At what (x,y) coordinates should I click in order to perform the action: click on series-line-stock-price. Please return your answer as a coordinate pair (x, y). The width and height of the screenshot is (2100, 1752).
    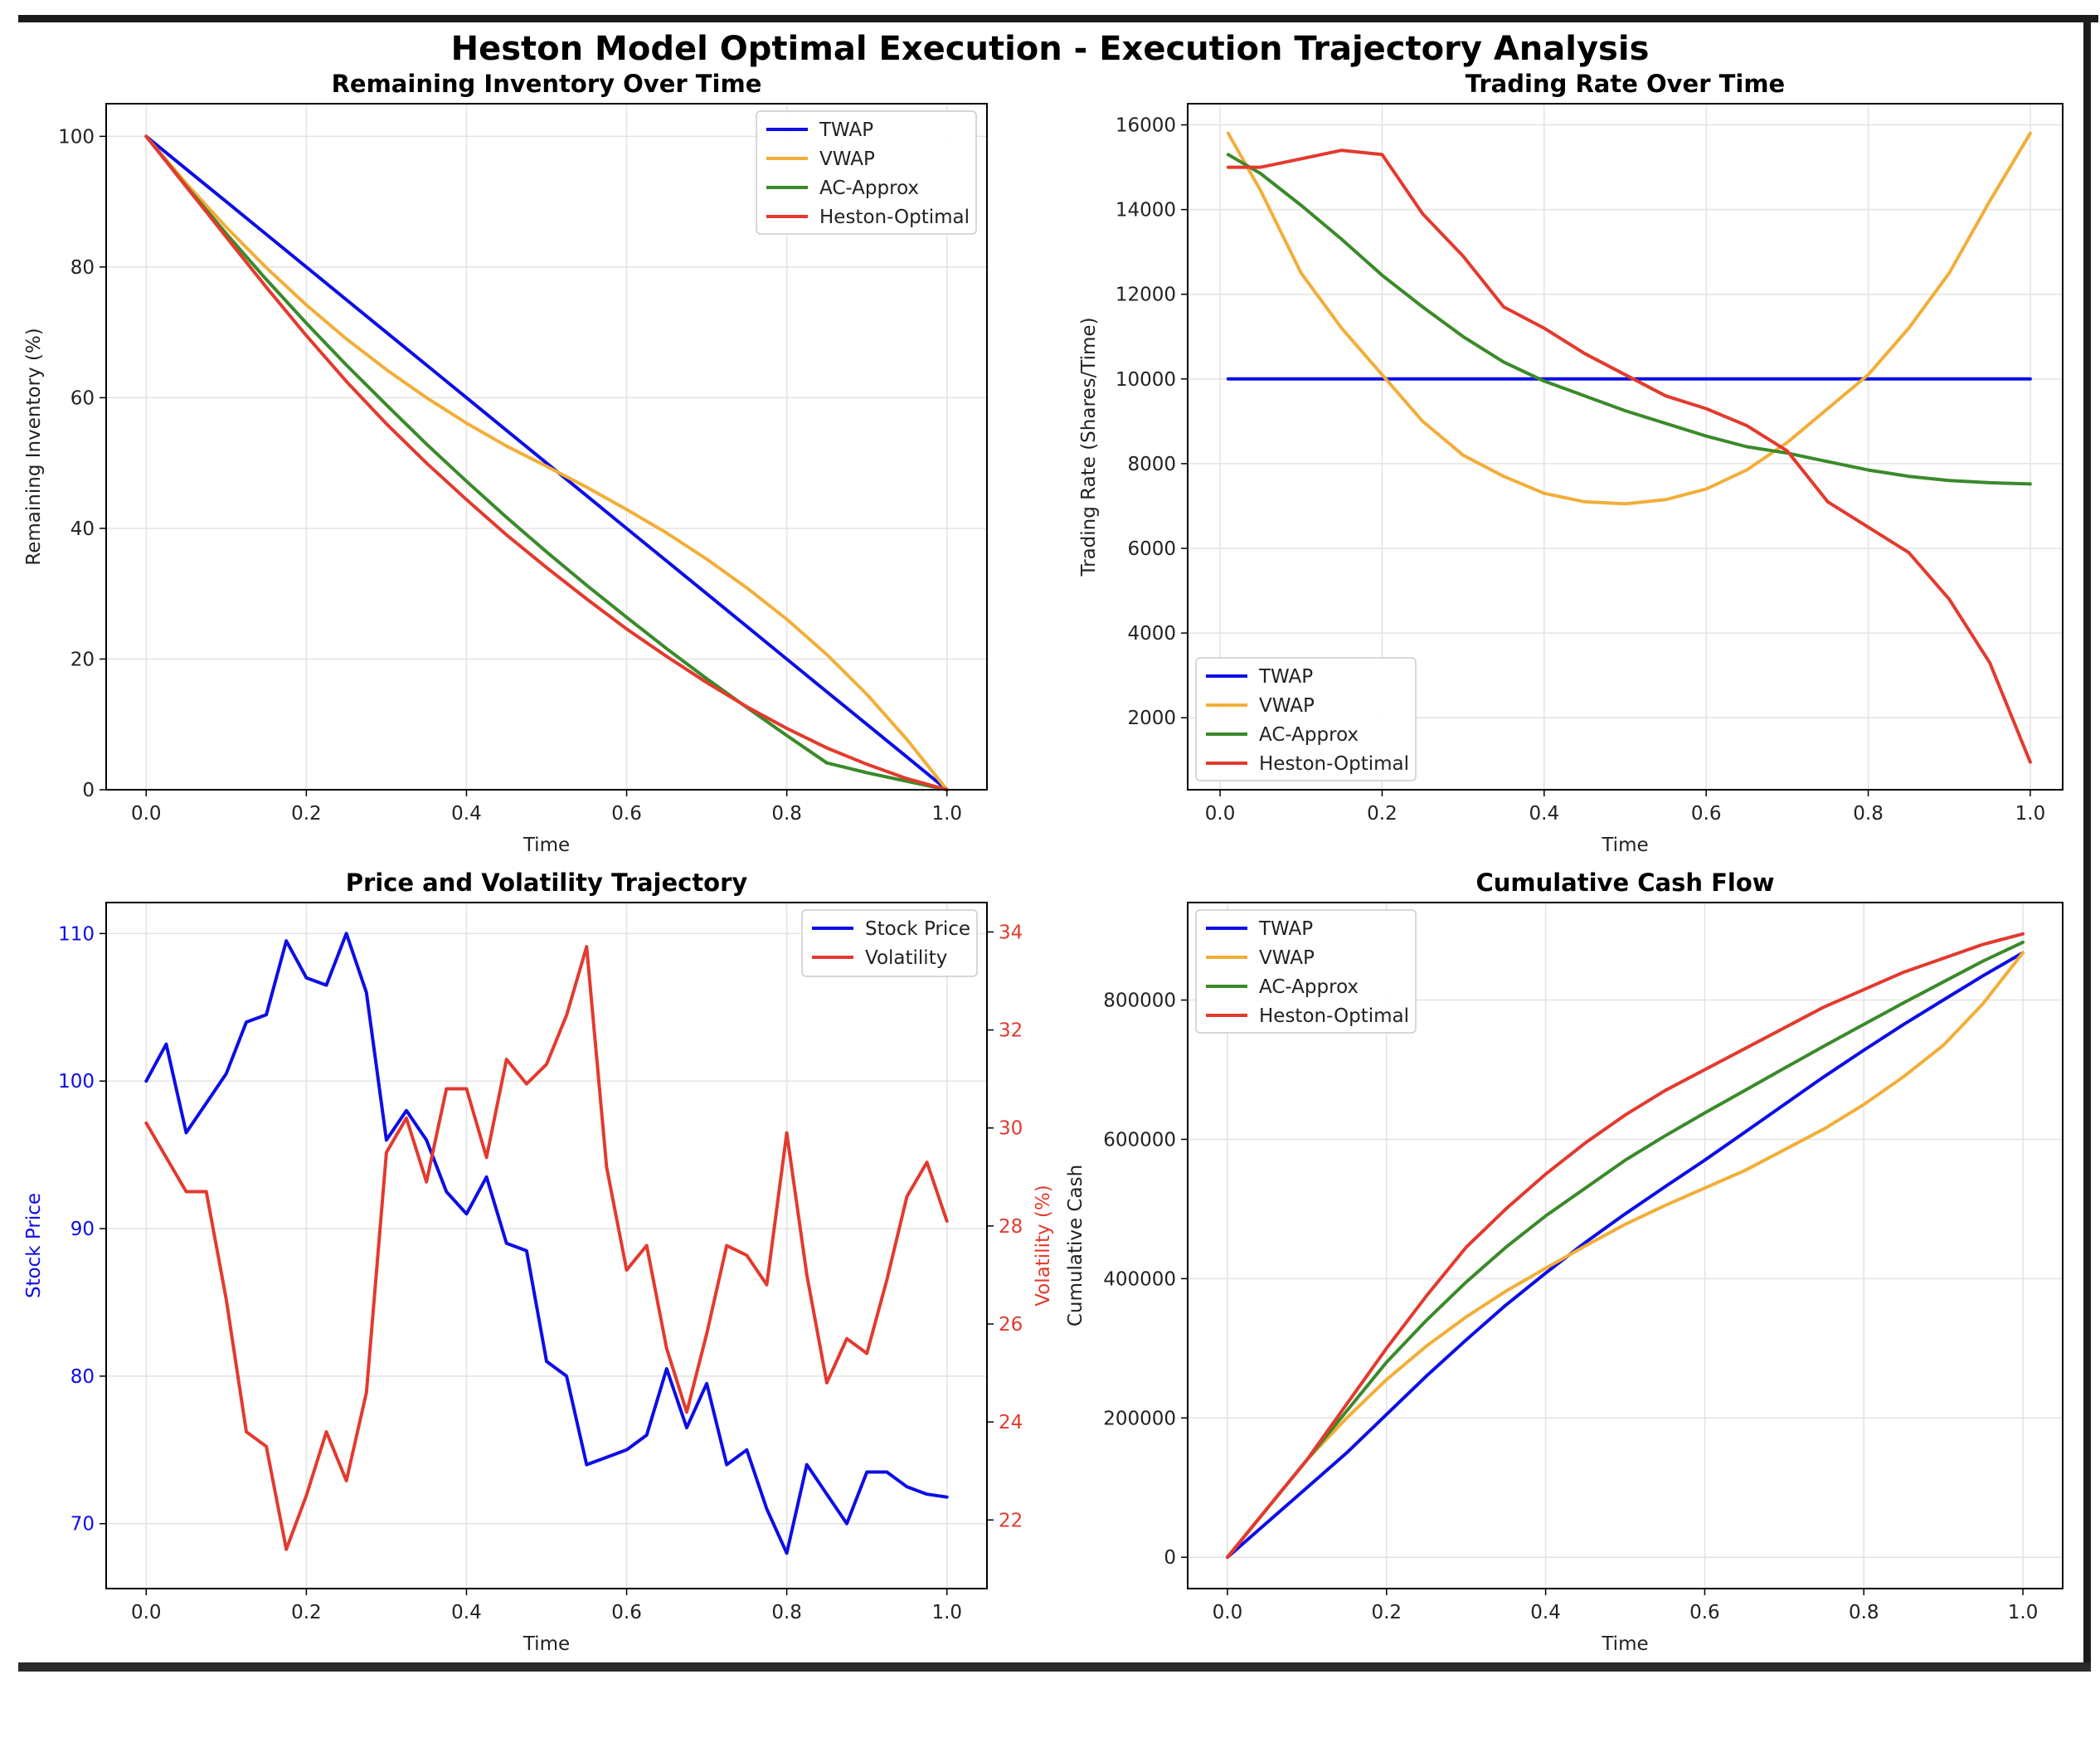
    Looking at the image, I should click on (546, 1243).